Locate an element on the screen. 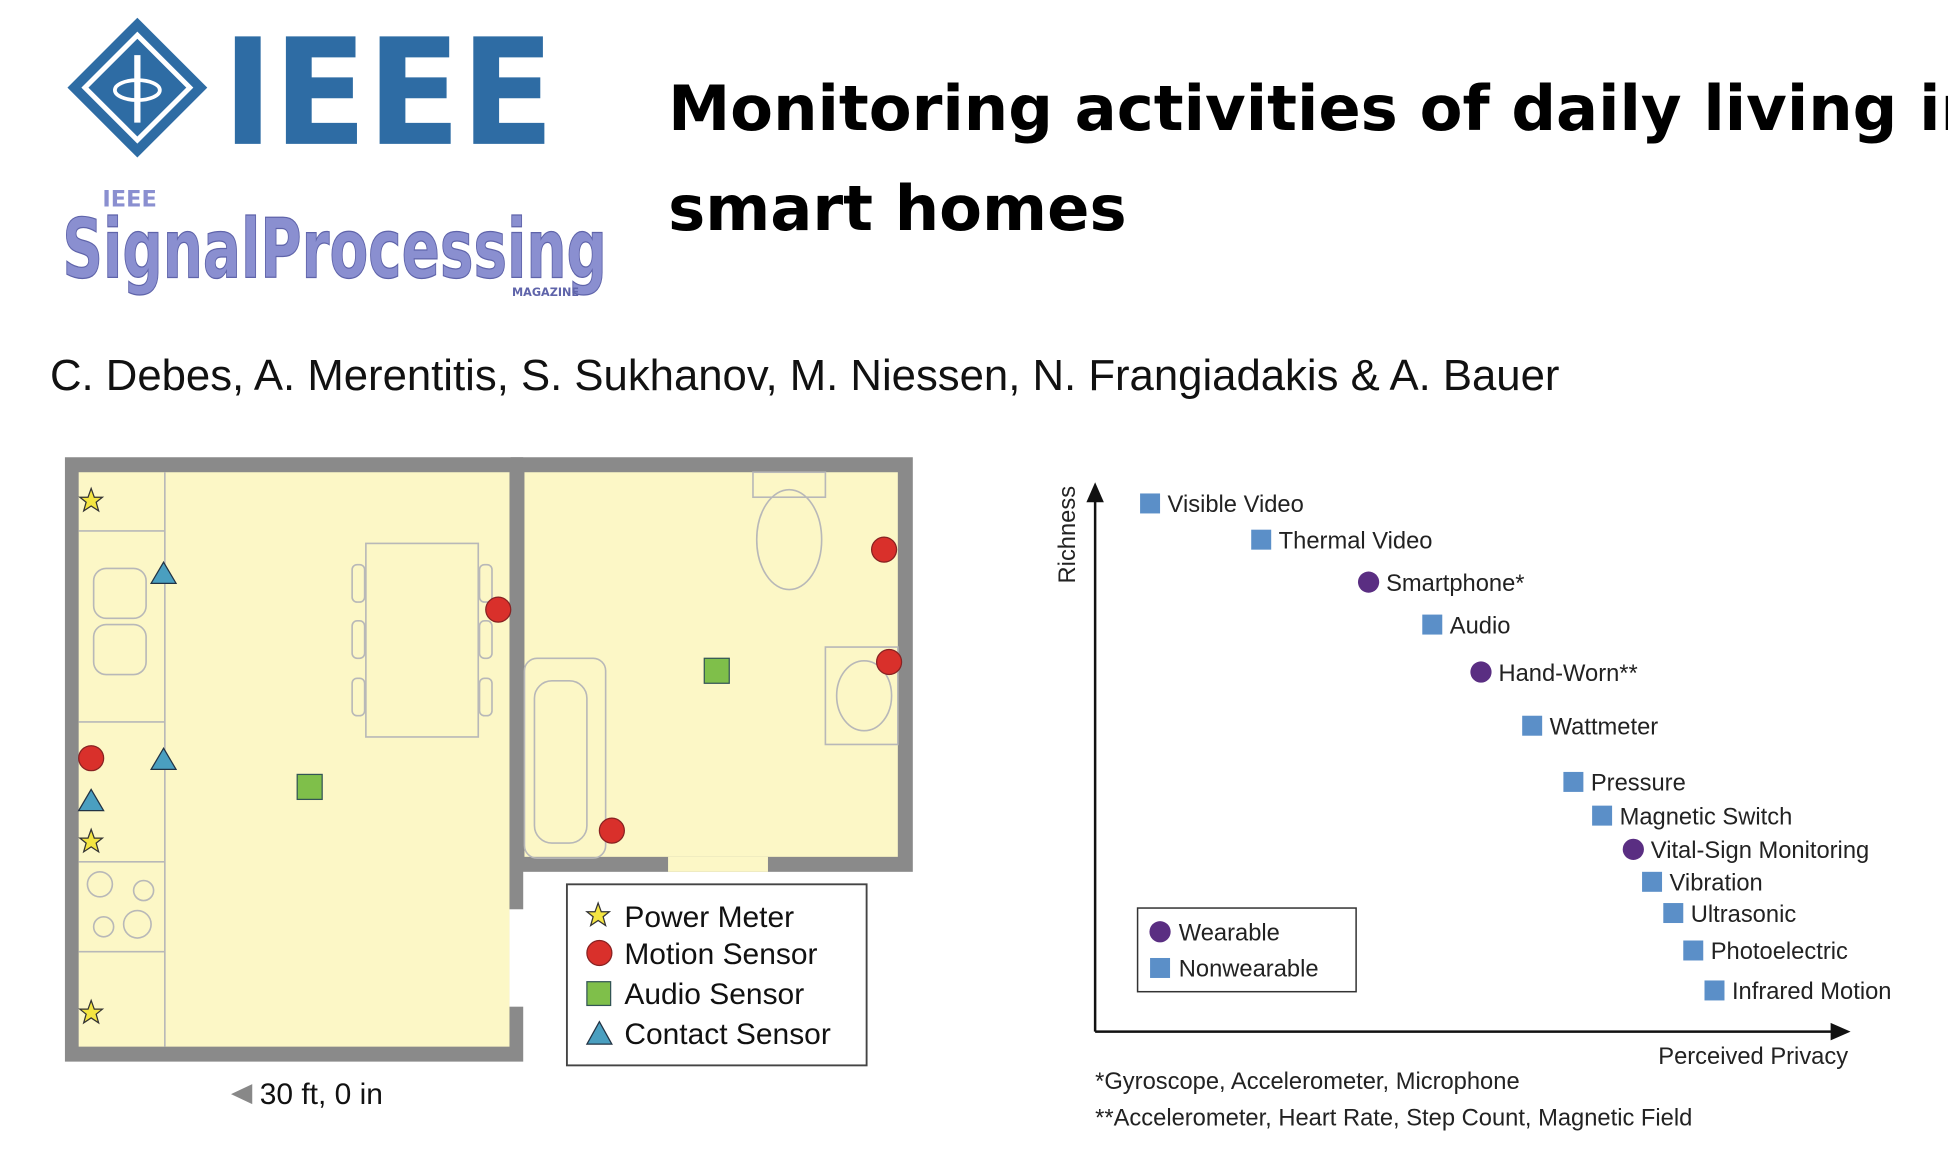 The image size is (1948, 1158). item-label: Magnetic Switch is located at coordinates (1706, 817).